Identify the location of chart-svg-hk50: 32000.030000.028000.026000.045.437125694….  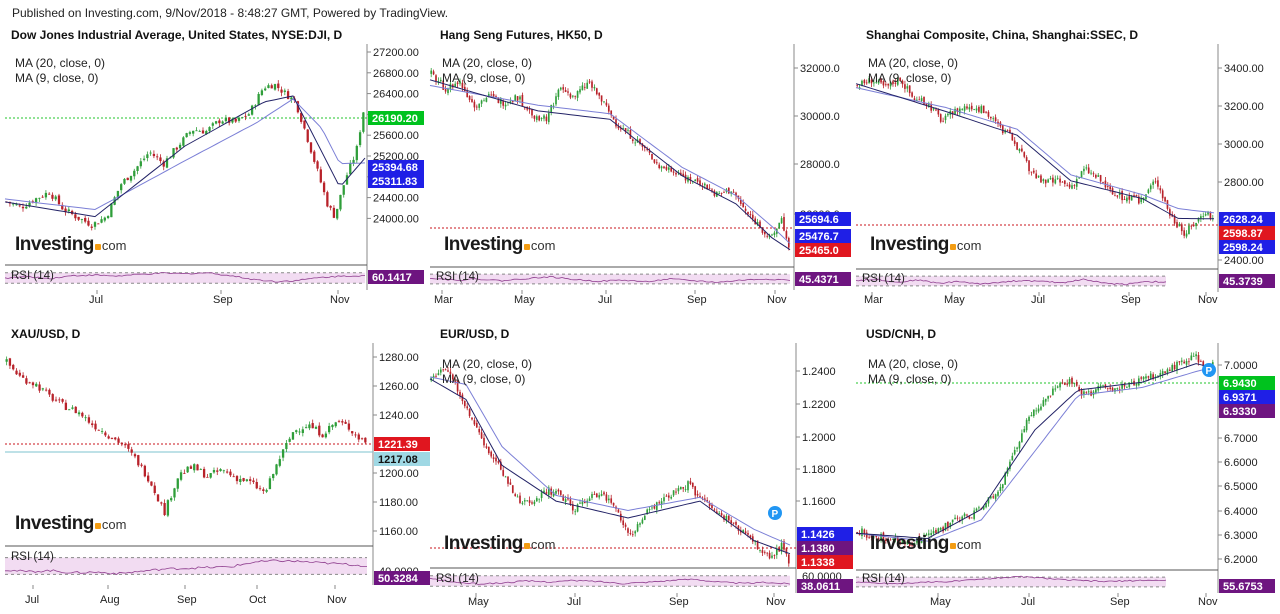
(640, 167).